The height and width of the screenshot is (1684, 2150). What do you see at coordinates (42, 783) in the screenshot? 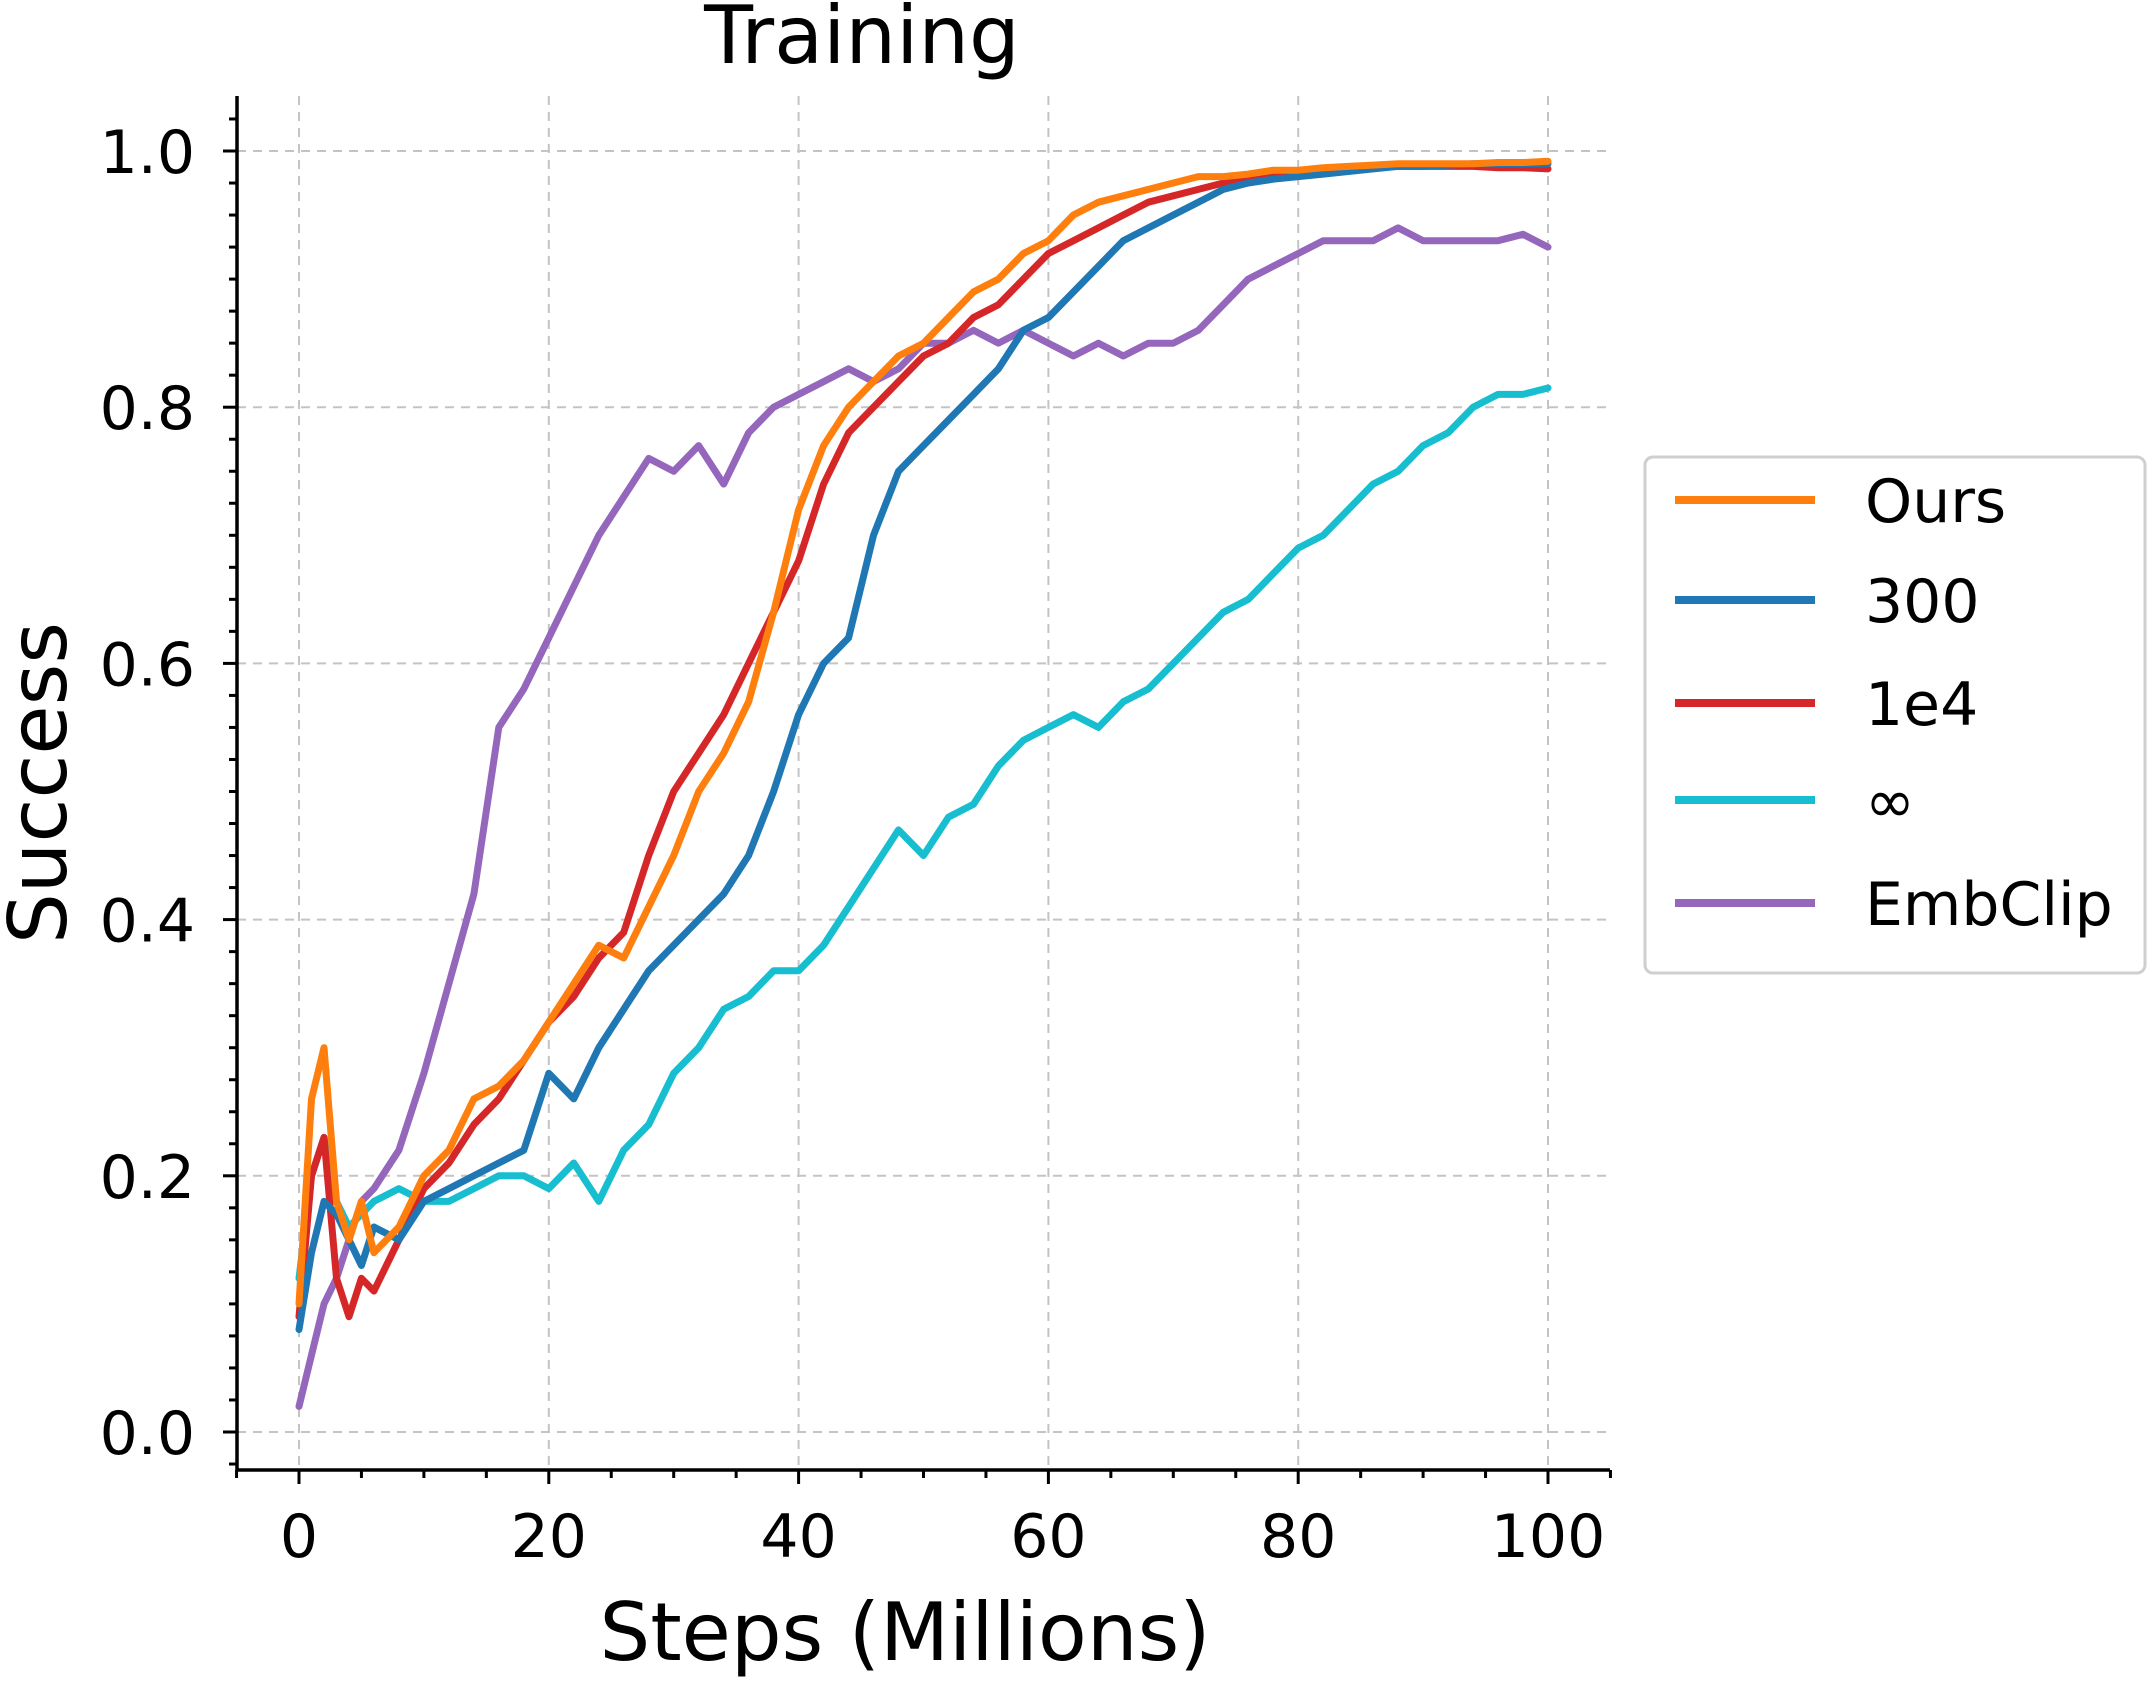
I see `y-axis-title: Success` at bounding box center [42, 783].